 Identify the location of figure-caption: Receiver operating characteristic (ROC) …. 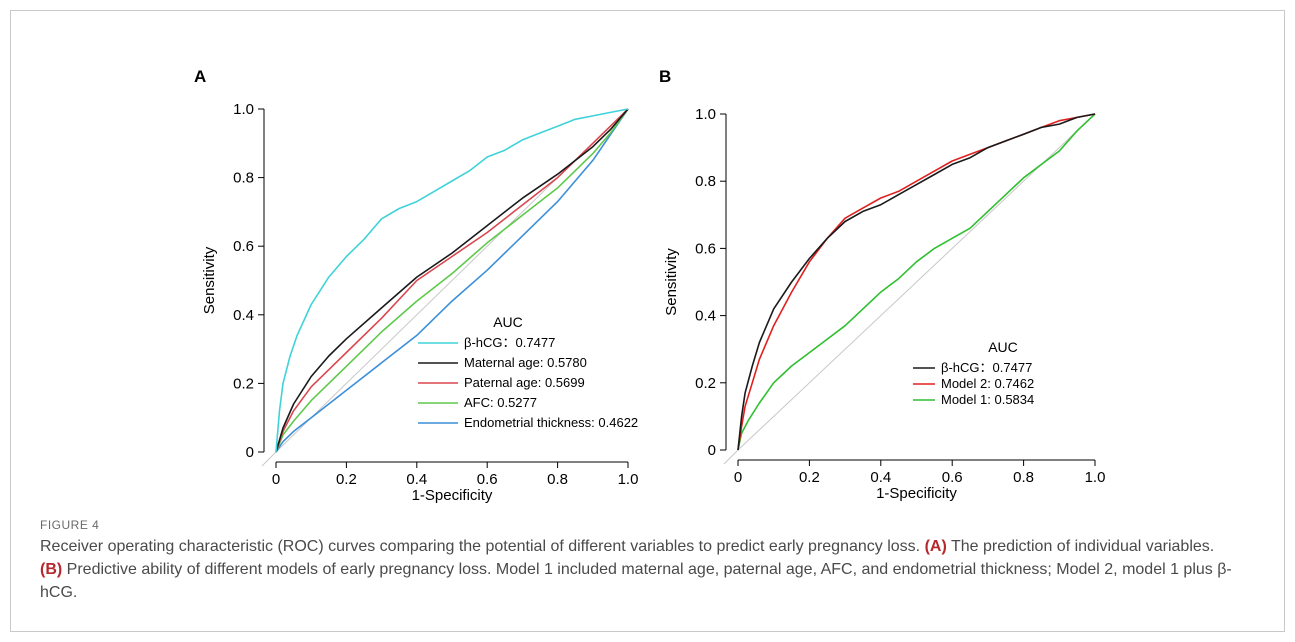
(640, 569).